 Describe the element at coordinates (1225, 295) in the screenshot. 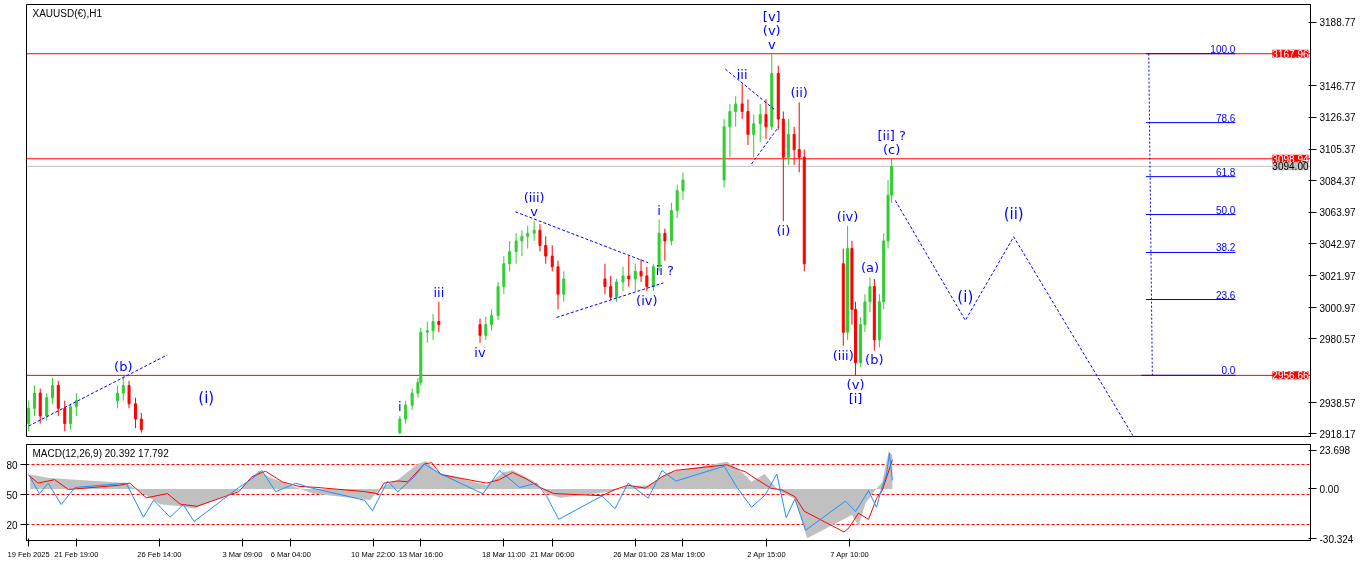

I see `series-label: 23.6` at that location.